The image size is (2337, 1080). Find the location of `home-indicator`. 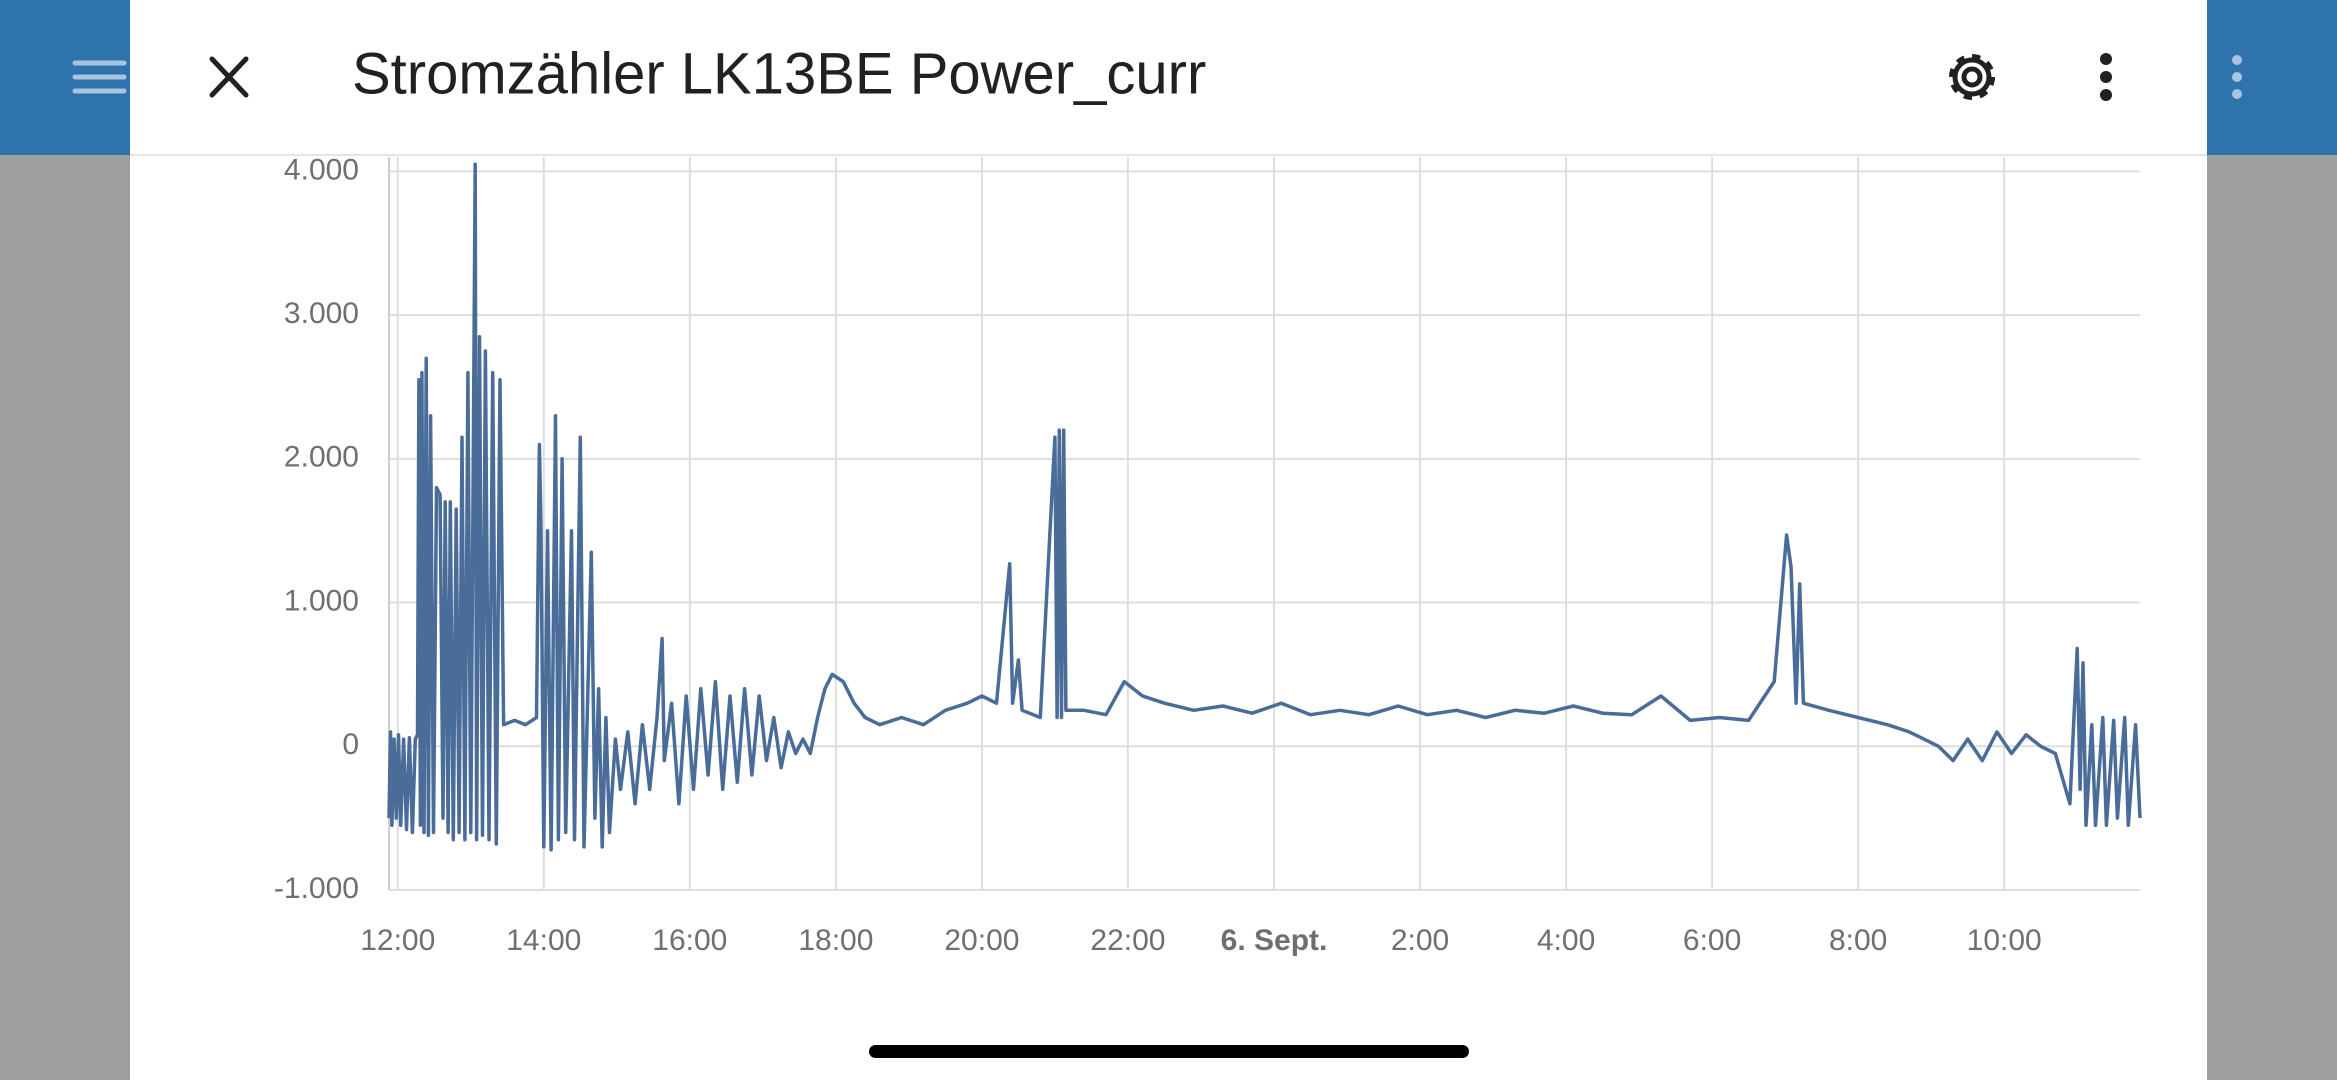

home-indicator is located at coordinates (1169, 1051).